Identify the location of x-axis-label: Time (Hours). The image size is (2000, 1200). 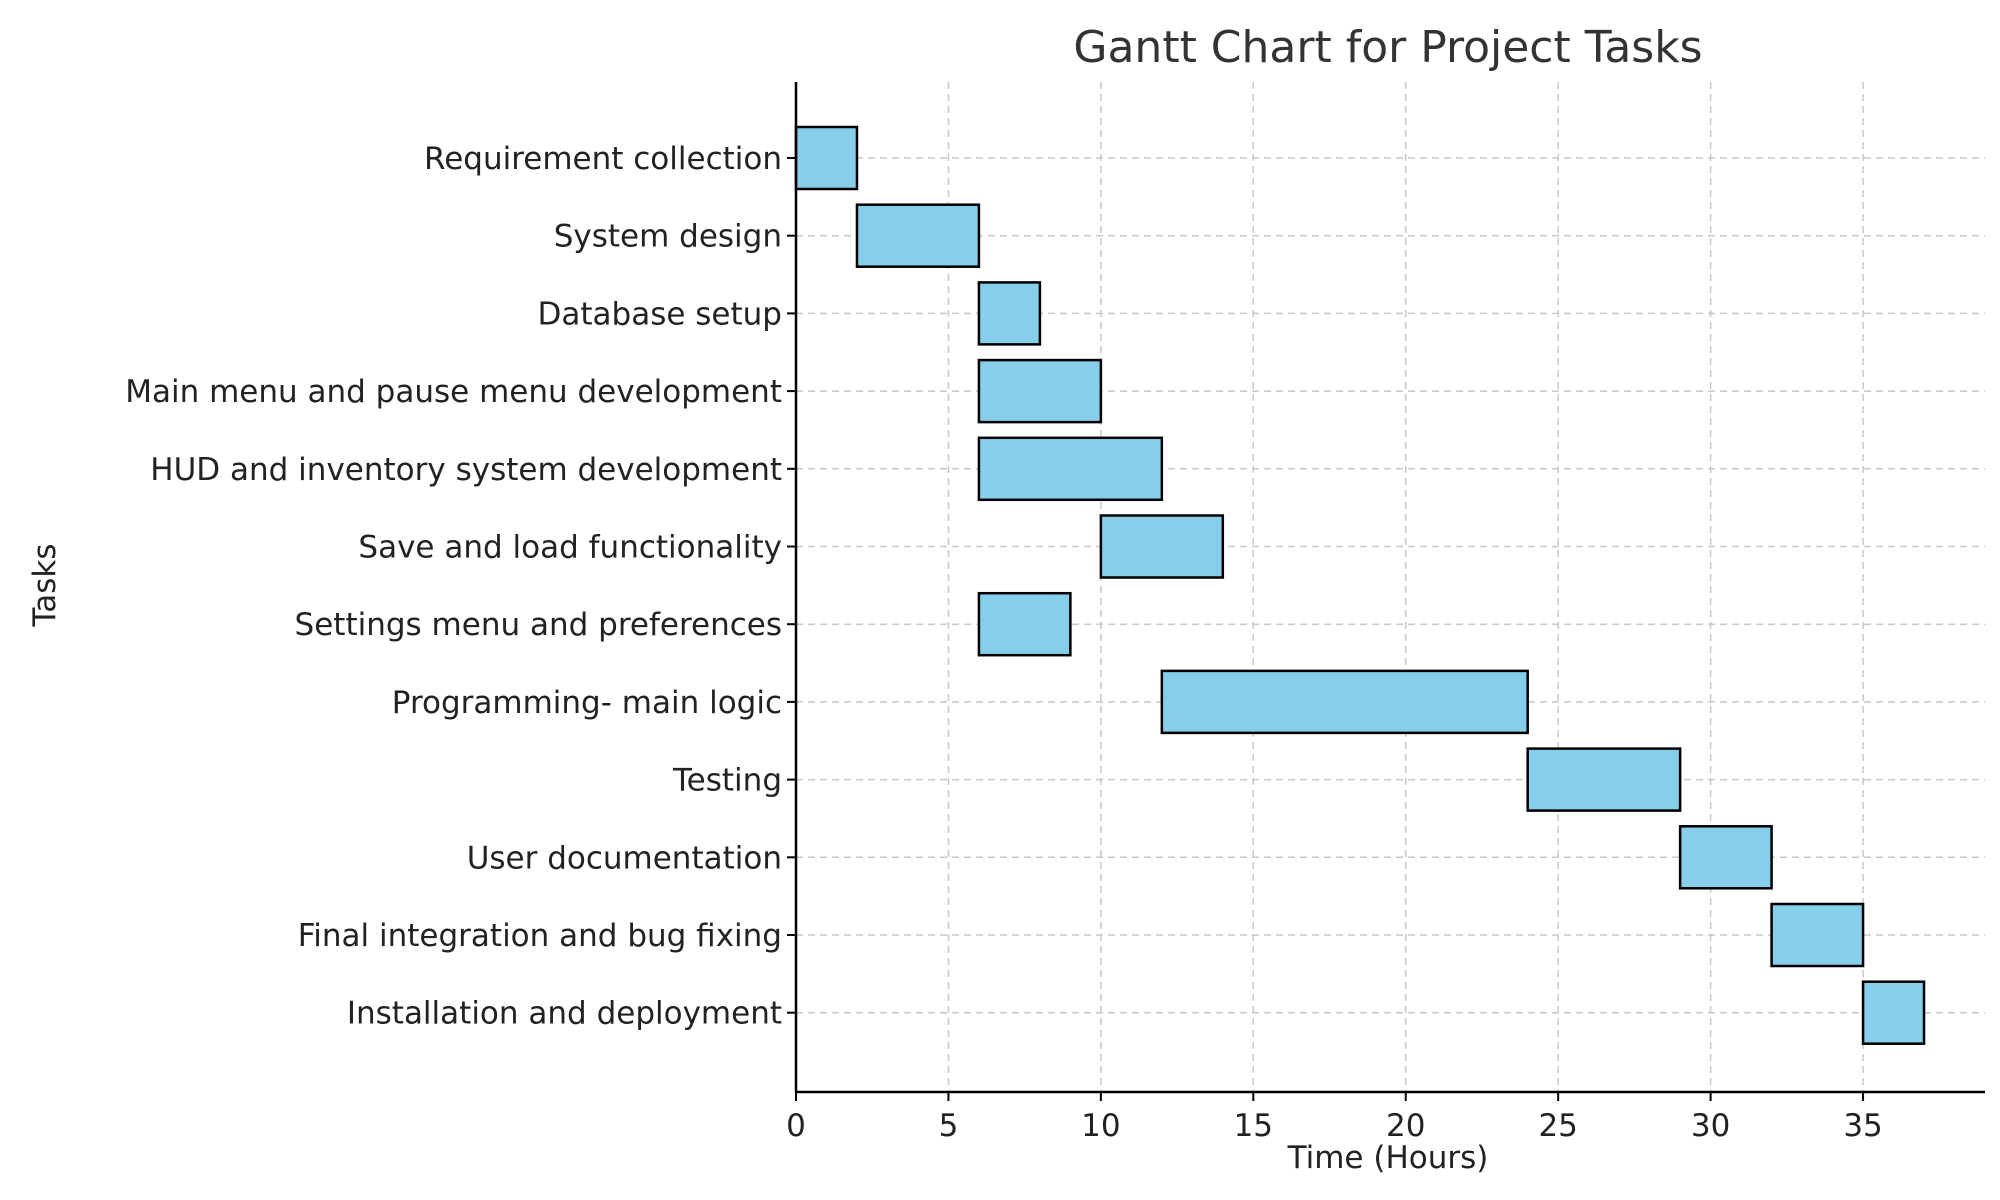
(1388, 1158).